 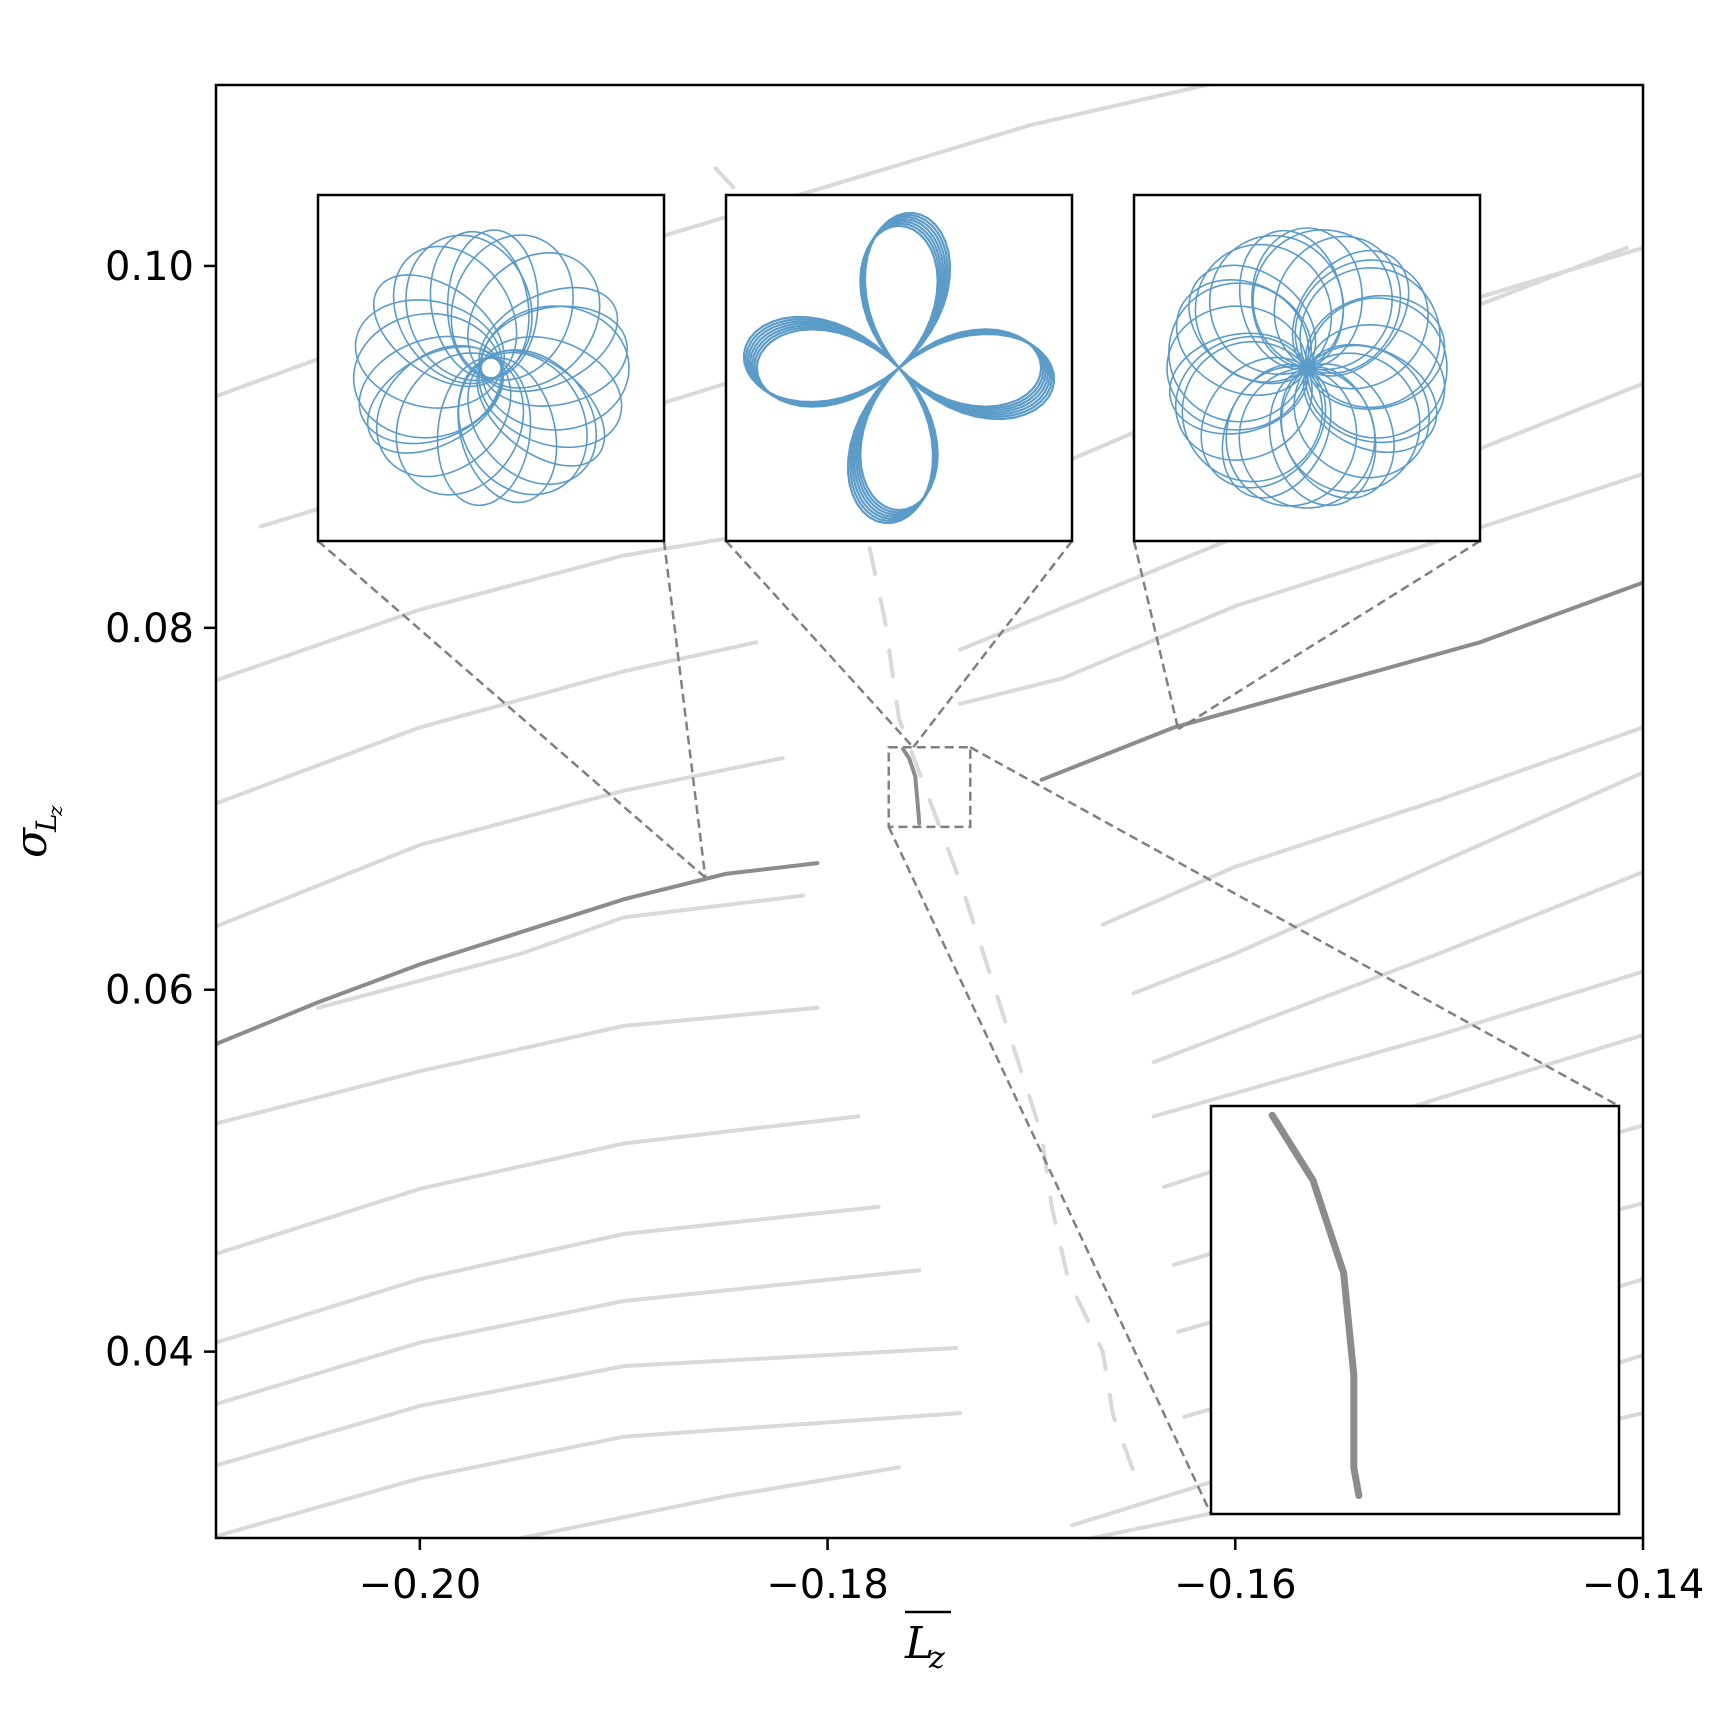 What do you see at coordinates (936, 1658) in the screenshot?
I see `x-axis-label-sub: z` at bounding box center [936, 1658].